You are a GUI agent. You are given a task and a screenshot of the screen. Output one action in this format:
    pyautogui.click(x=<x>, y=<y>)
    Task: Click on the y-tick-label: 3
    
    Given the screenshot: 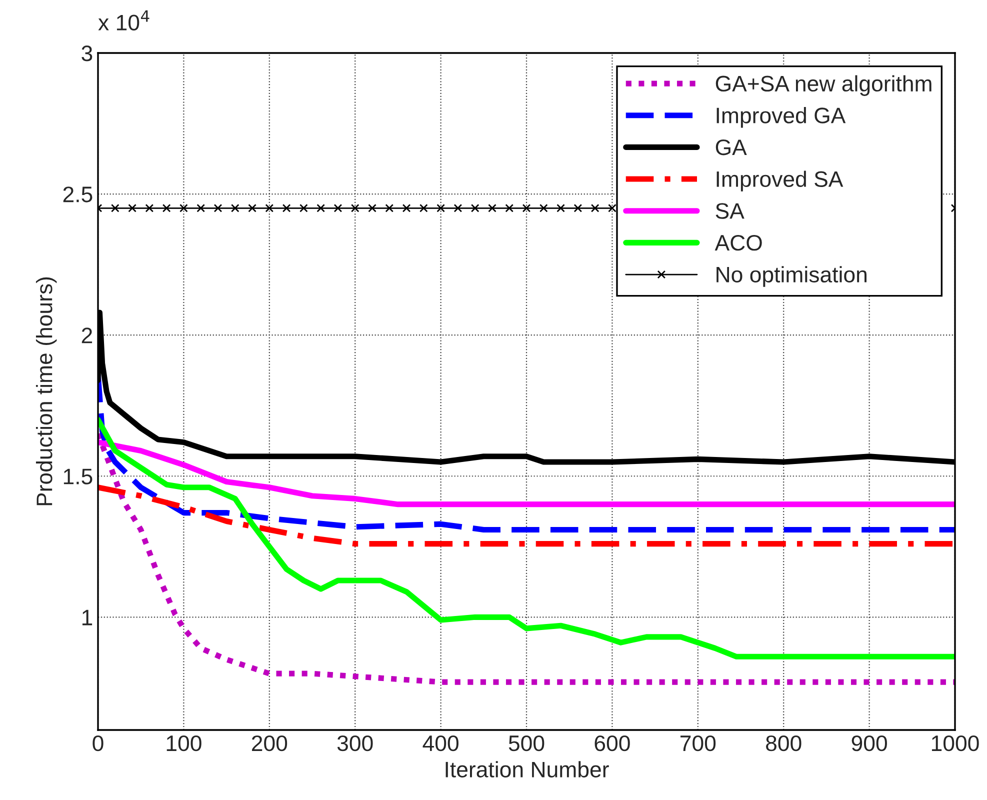 What is the action you would take?
    pyautogui.click(x=87, y=54)
    